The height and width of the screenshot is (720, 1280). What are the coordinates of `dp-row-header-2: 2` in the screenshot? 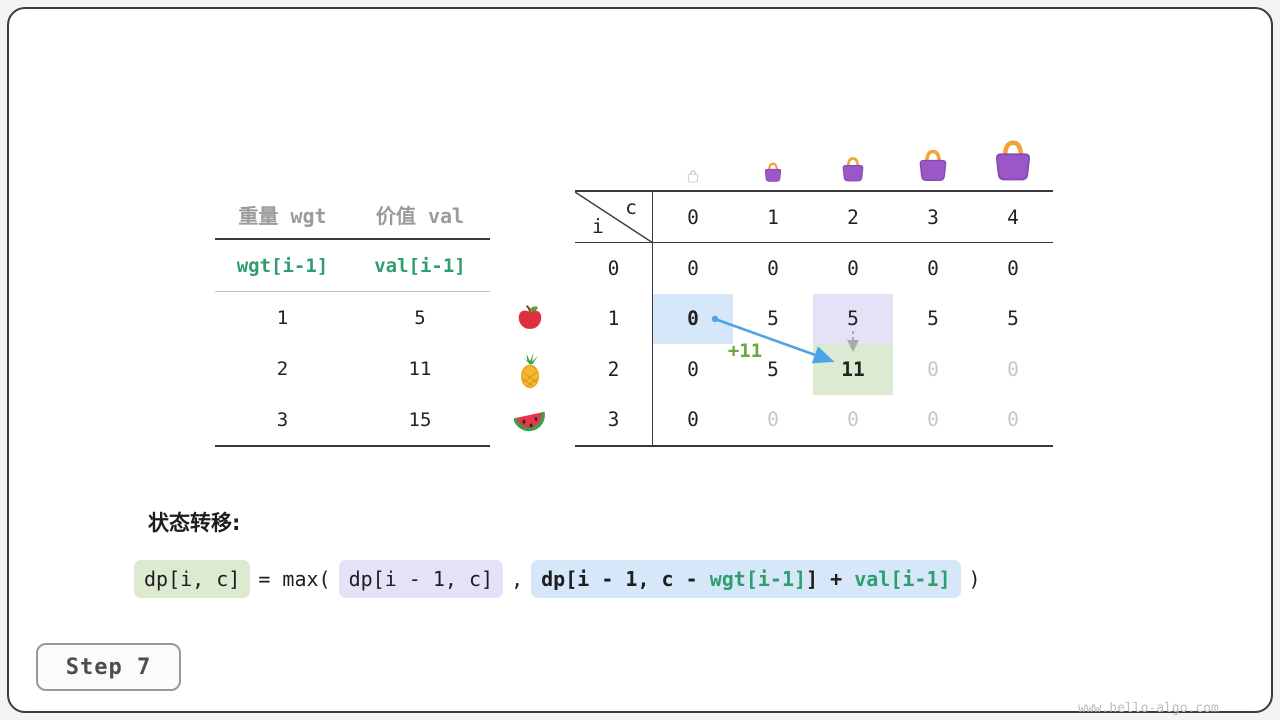 It's located at (614, 369).